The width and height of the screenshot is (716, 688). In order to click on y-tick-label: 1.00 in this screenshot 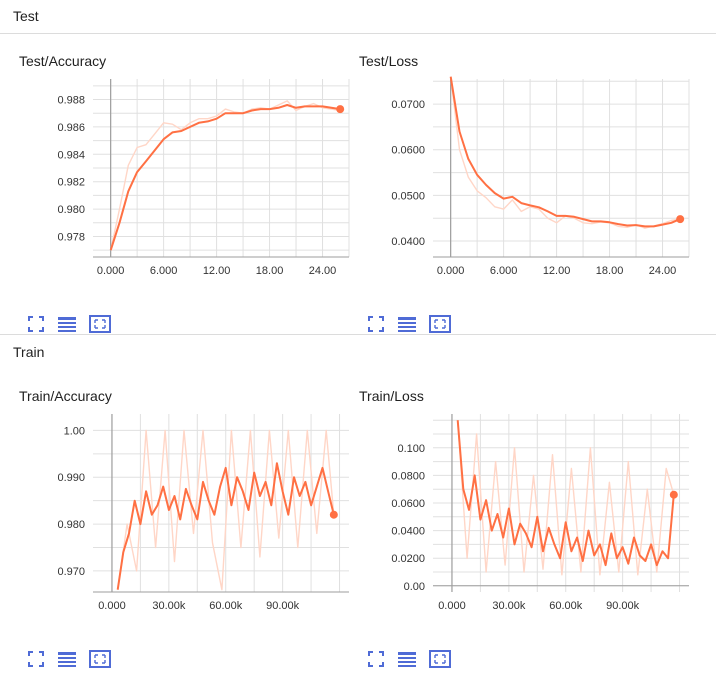, I will do `click(74, 431)`.